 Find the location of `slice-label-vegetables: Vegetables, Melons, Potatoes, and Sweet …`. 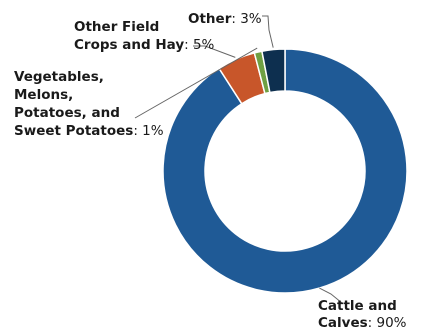

slice-label-vegetables: Vegetables, Melons, Potatoes, and Sweet … is located at coordinates (89, 104).